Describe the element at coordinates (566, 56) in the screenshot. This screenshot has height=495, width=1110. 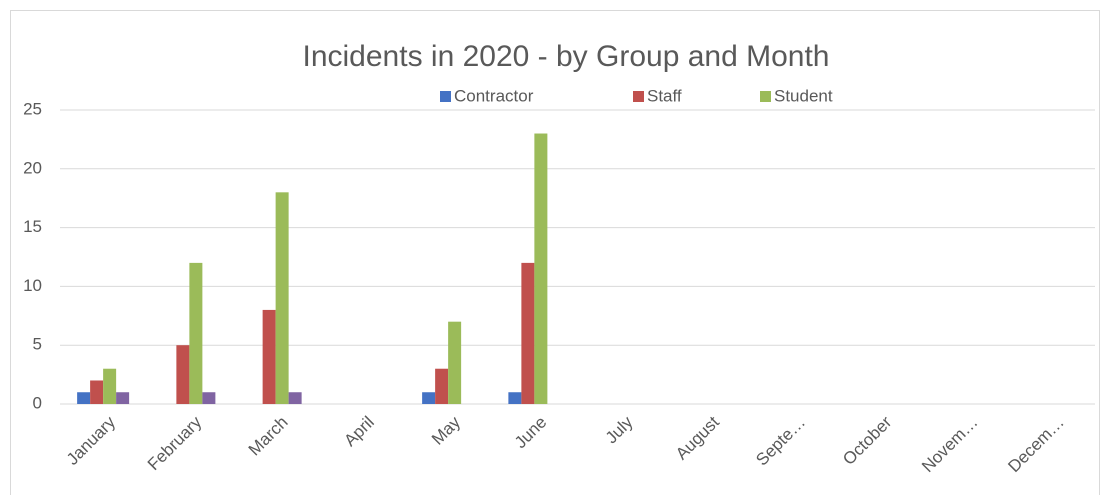
I see `chart-title: Incidents in 2020 - by Group and Month` at that location.